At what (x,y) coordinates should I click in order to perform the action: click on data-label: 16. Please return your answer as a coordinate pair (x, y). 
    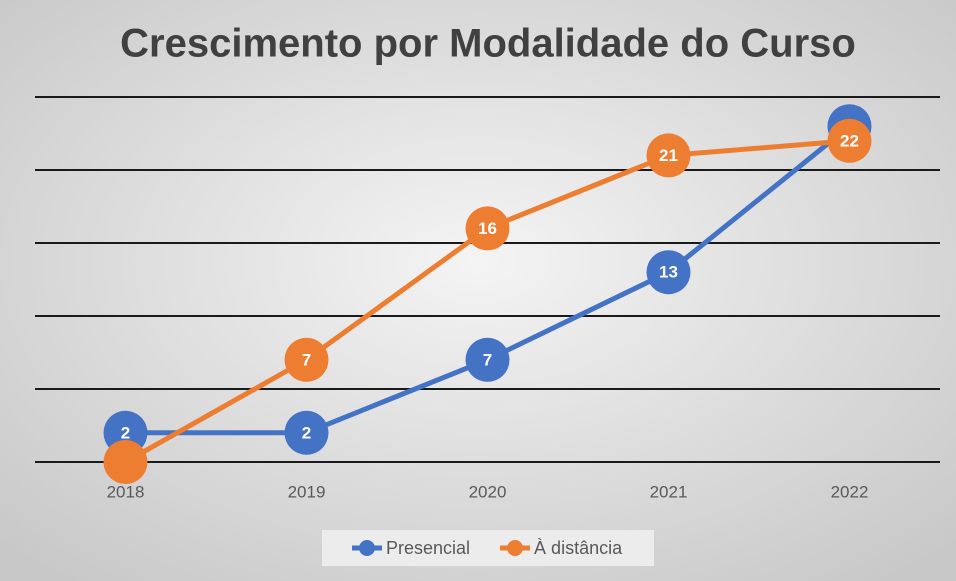
    Looking at the image, I should click on (487, 228).